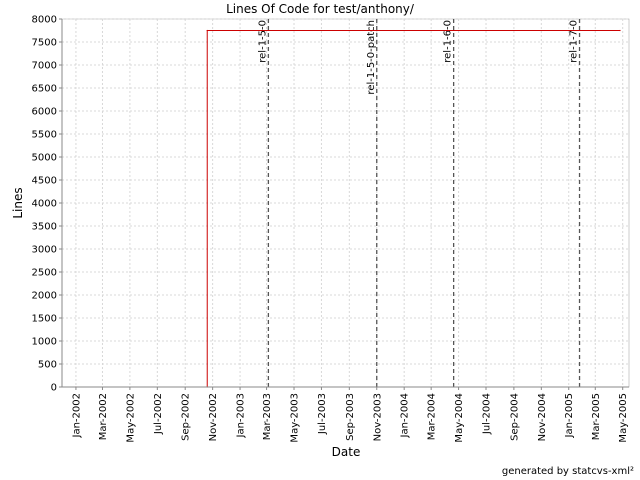  What do you see at coordinates (44, 319) in the screenshot?
I see `y-tick-label: 1500` at bounding box center [44, 319].